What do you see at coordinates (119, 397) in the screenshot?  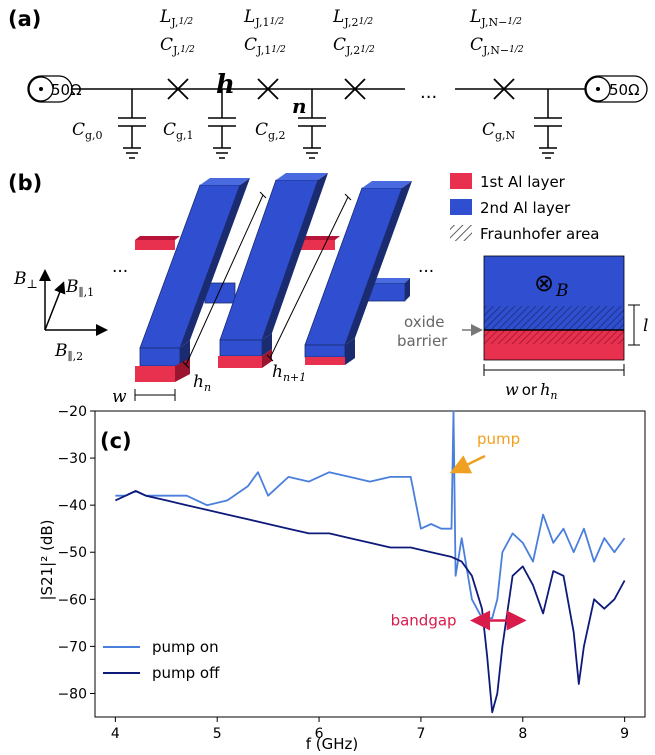 I see `dim-w-label: w` at bounding box center [119, 397].